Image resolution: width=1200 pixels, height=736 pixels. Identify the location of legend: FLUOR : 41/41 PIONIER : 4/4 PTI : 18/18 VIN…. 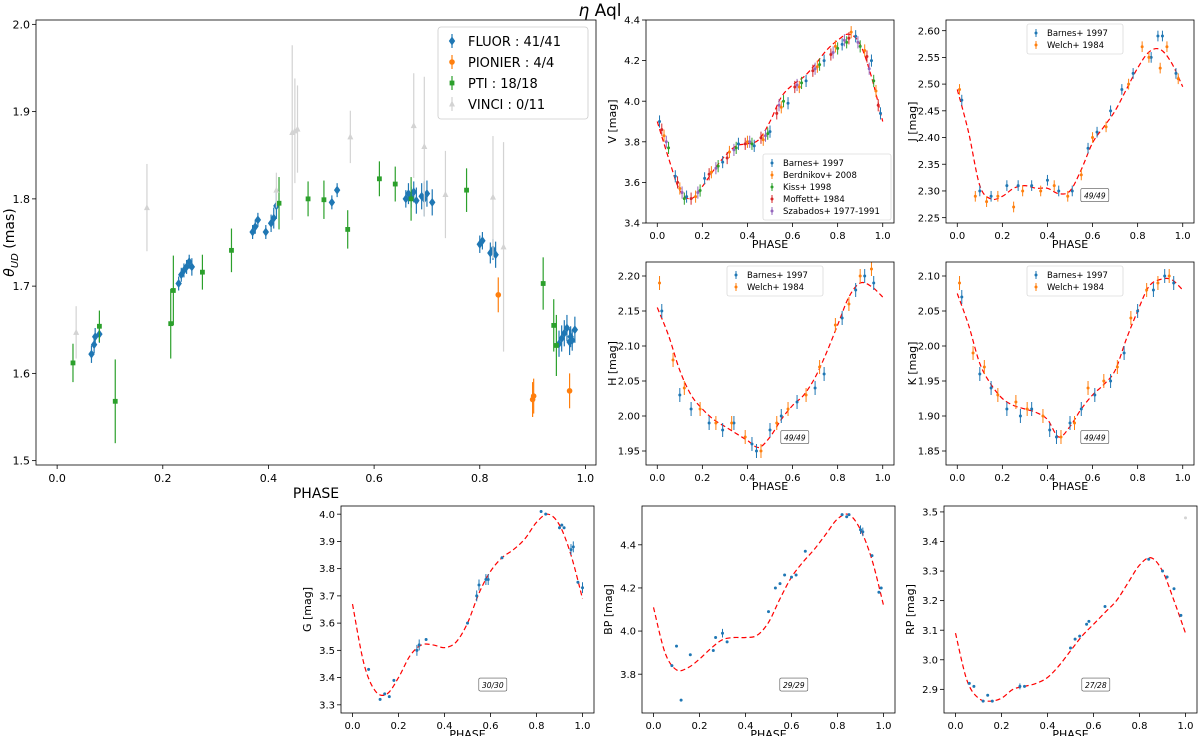
(513, 73).